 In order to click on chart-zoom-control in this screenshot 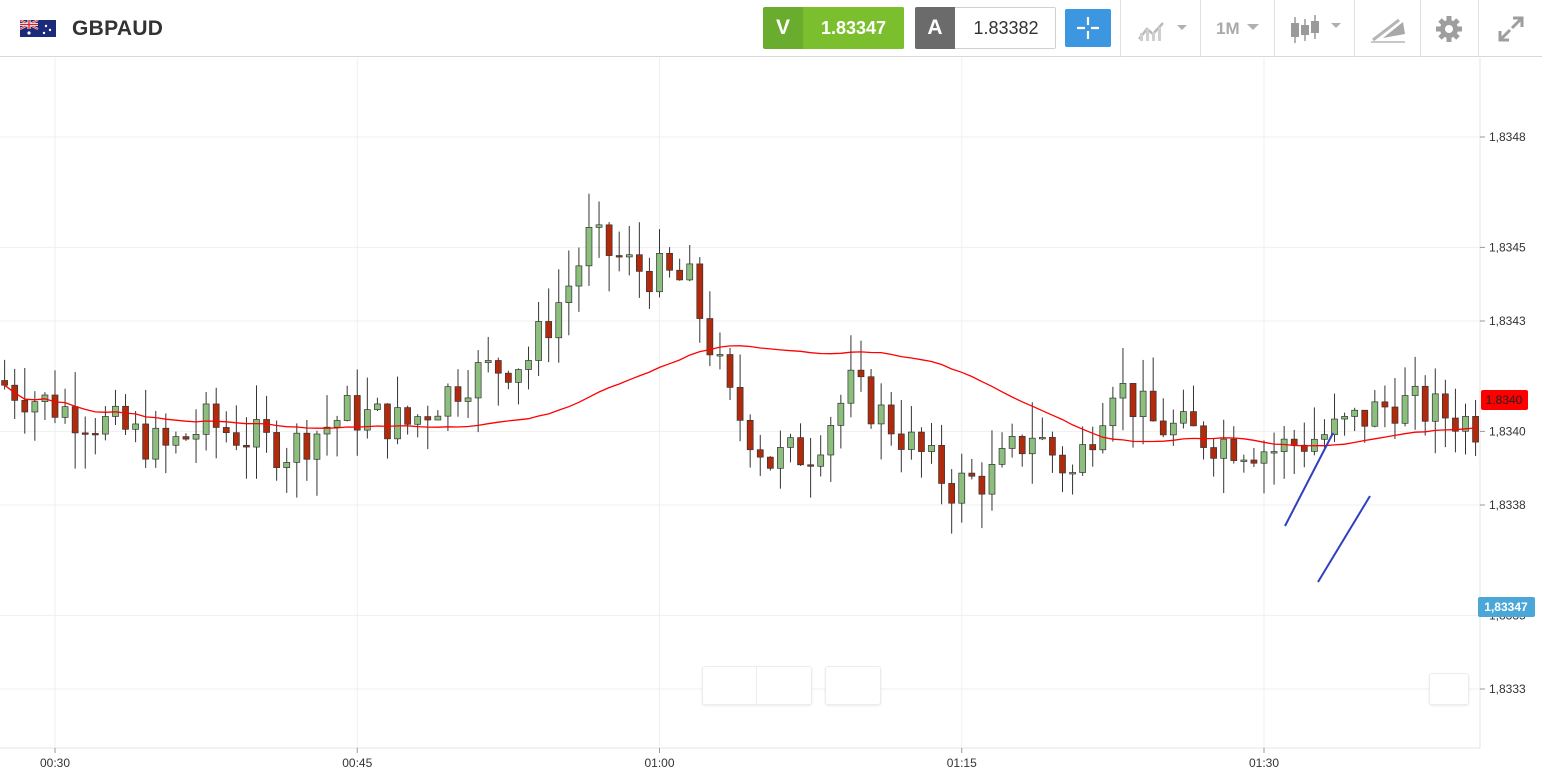, I will do `click(757, 685)`.